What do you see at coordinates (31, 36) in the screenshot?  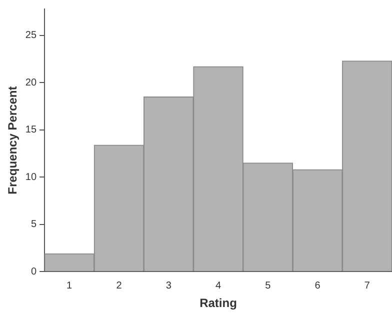 I see `y-tick-label: 25` at bounding box center [31, 36].